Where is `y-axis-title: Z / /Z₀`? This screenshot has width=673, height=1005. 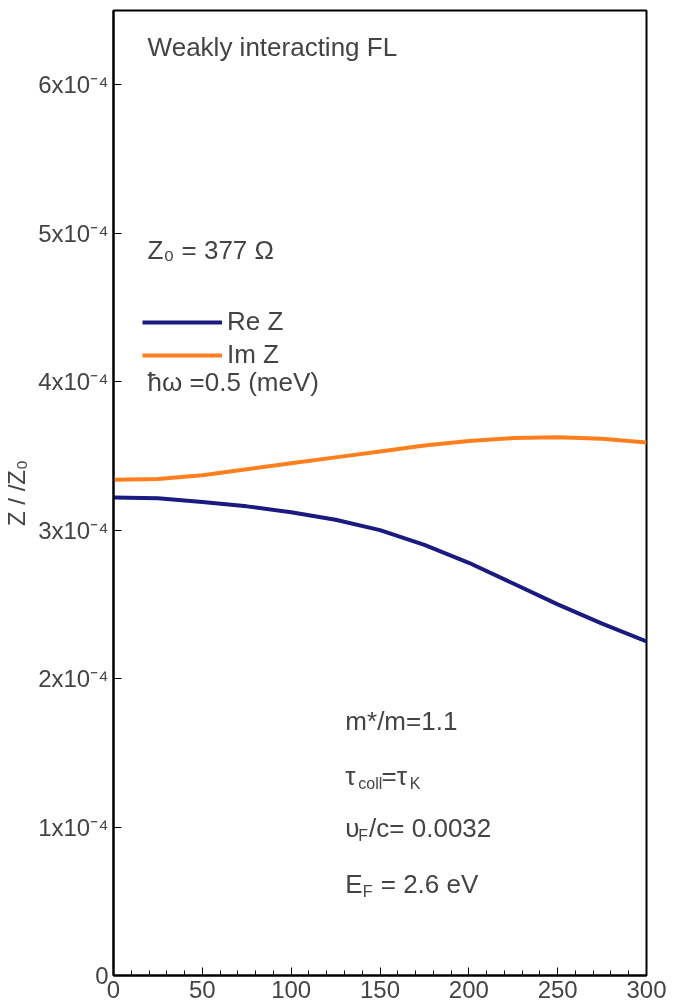 y-axis-title: Z / /Z₀ is located at coordinates (17, 493).